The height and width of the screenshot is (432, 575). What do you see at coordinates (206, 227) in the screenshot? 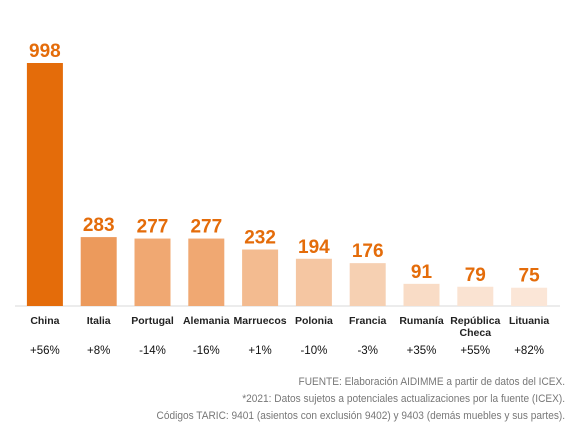
I see `value-label-alemania: 277` at bounding box center [206, 227].